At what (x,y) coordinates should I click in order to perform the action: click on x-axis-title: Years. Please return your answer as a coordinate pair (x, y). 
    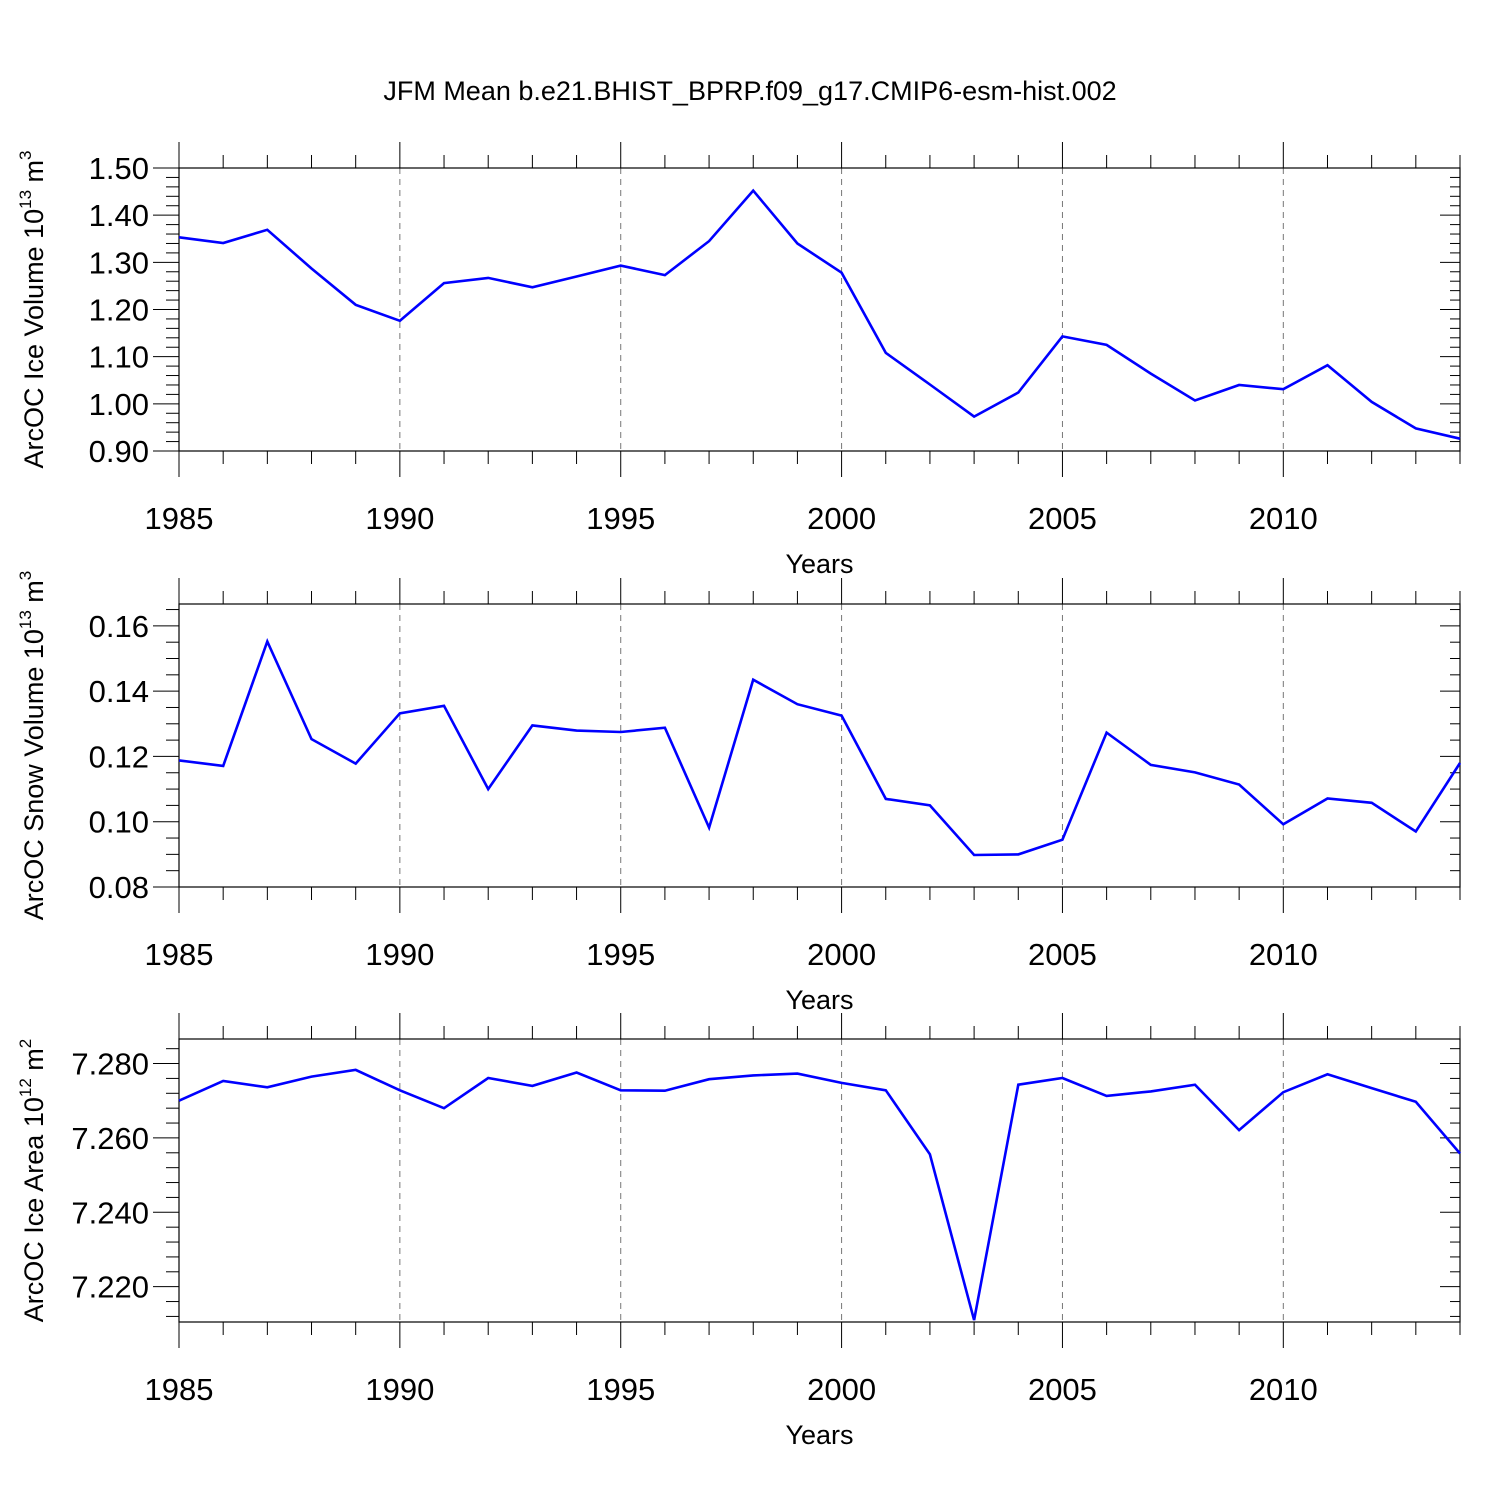
    Looking at the image, I should click on (819, 564).